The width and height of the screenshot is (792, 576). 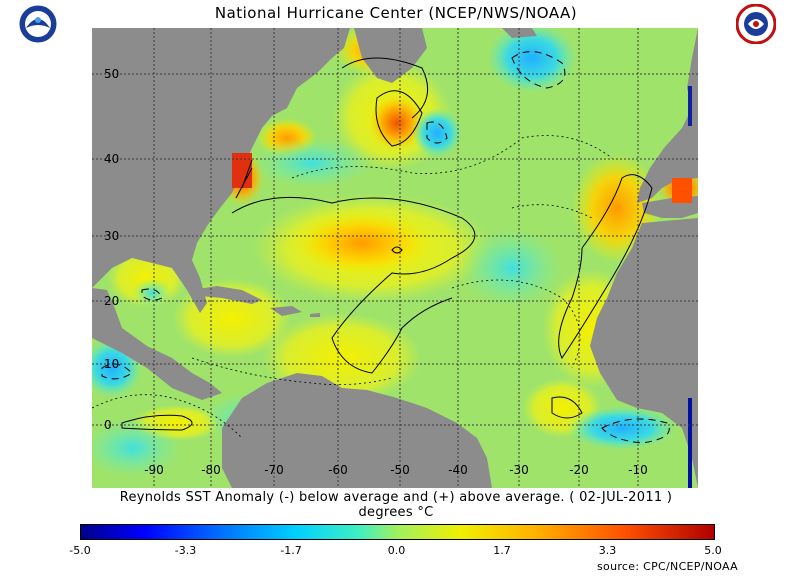 What do you see at coordinates (242, 170) in the screenshot?
I see `gulf-stream-warm-anomaly` at bounding box center [242, 170].